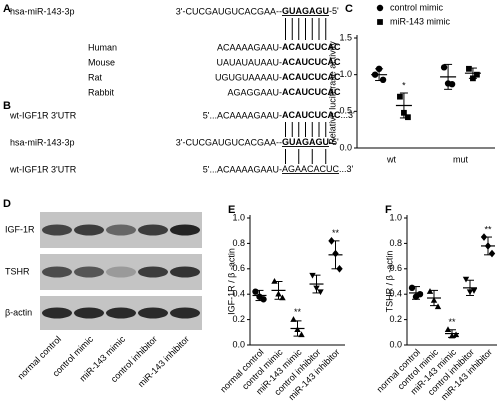 This screenshot has height=408, width=500. I want to click on legend-label: control mimic, so click(417, 7).